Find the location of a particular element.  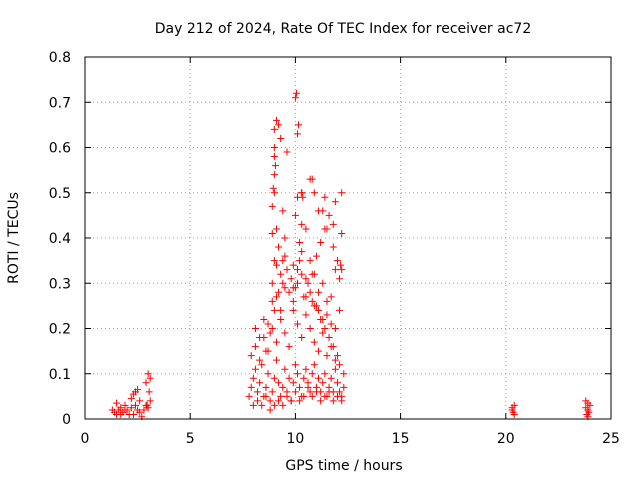

x-tick-label: 20 is located at coordinates (506, 439).